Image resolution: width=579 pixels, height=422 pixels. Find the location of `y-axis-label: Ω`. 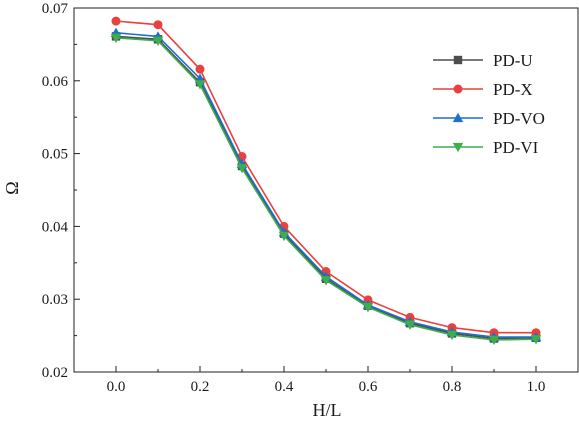

y-axis-label: Ω is located at coordinates (12, 187).